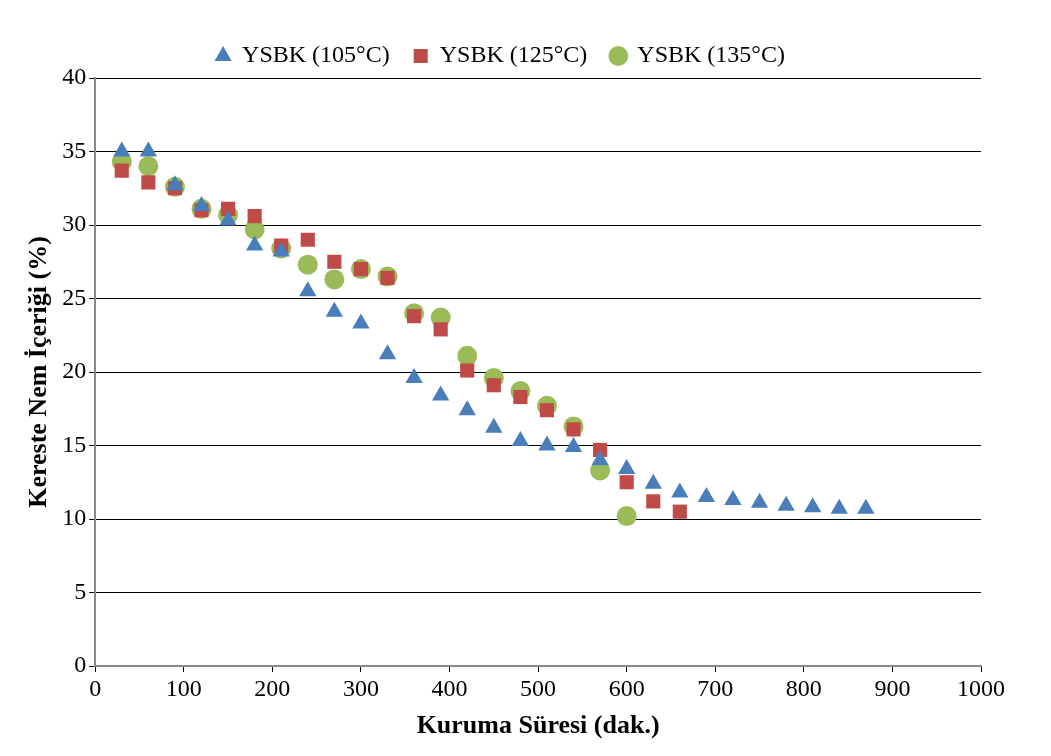  What do you see at coordinates (538, 725) in the screenshot?
I see `x-axis-title: Kuruma Süresi (dak.)` at bounding box center [538, 725].